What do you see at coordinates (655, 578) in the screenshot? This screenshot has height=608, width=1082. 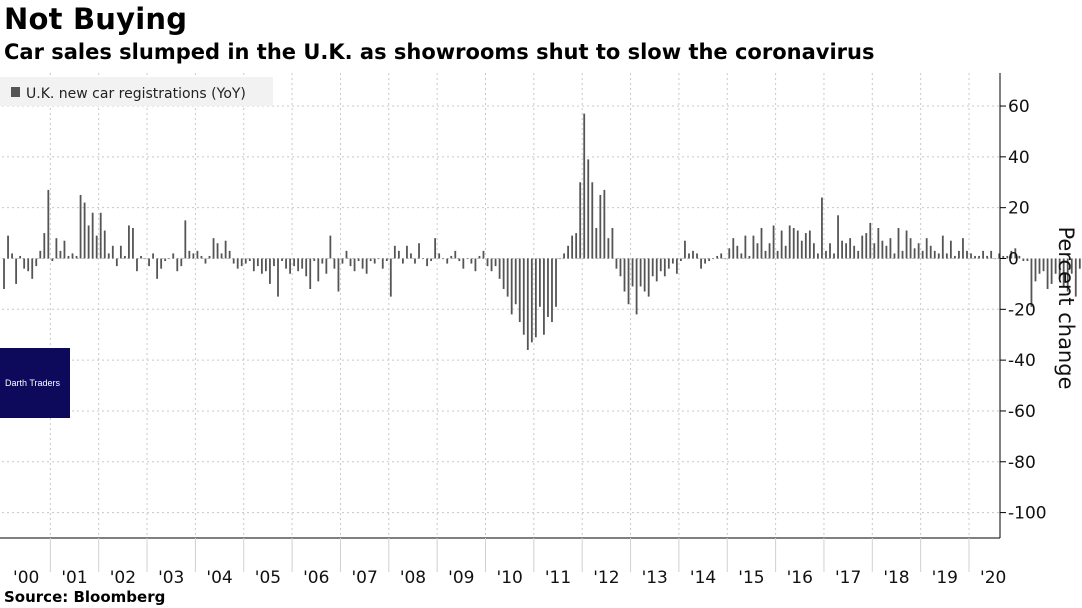 I see `x-tick-label: '13` at bounding box center [655, 578].